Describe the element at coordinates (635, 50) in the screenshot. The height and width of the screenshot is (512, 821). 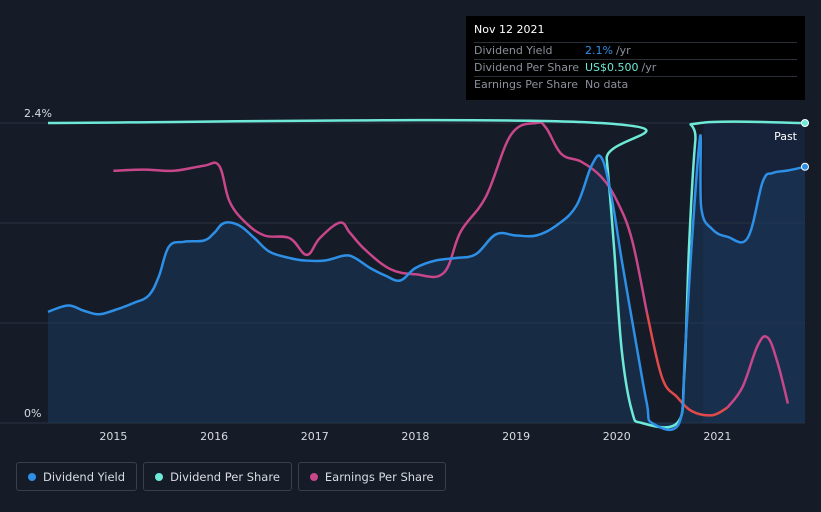
I see `tooltip-row-dividend-yield: Dividend Yield 2.1% /yr` at that location.